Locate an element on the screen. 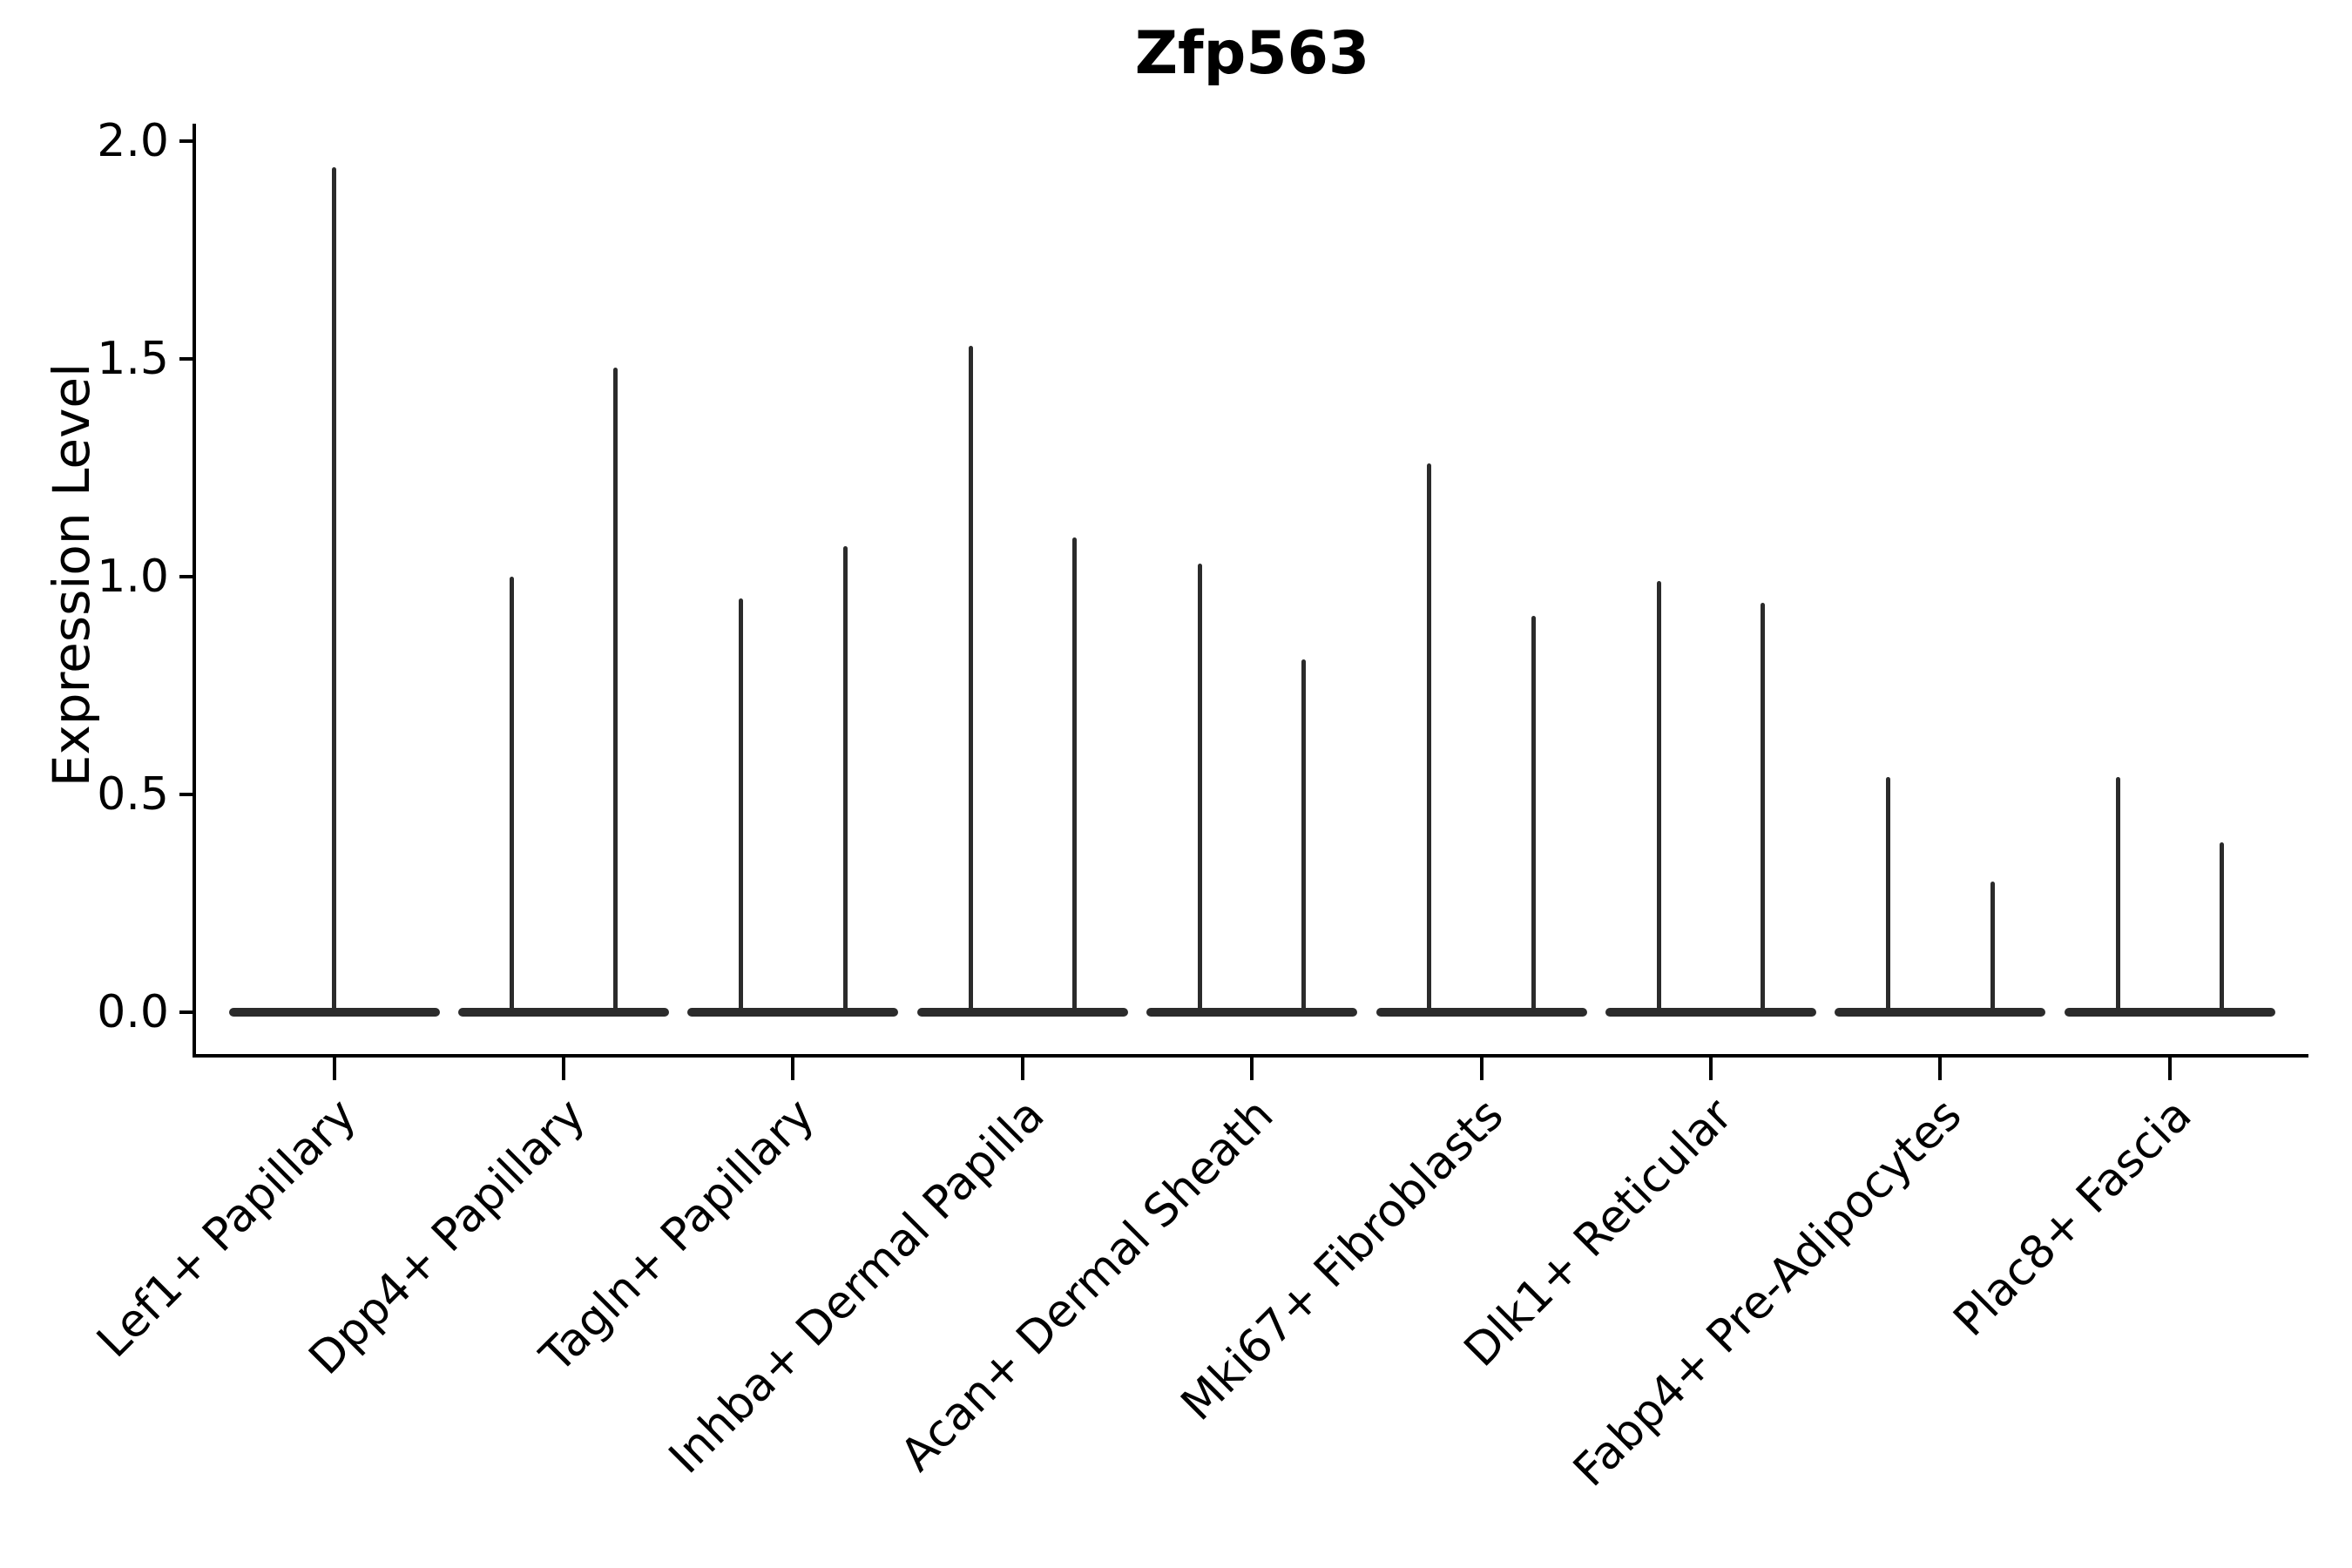 The image size is (2352, 1568). y-tick-label: 1.5 is located at coordinates (133, 358).